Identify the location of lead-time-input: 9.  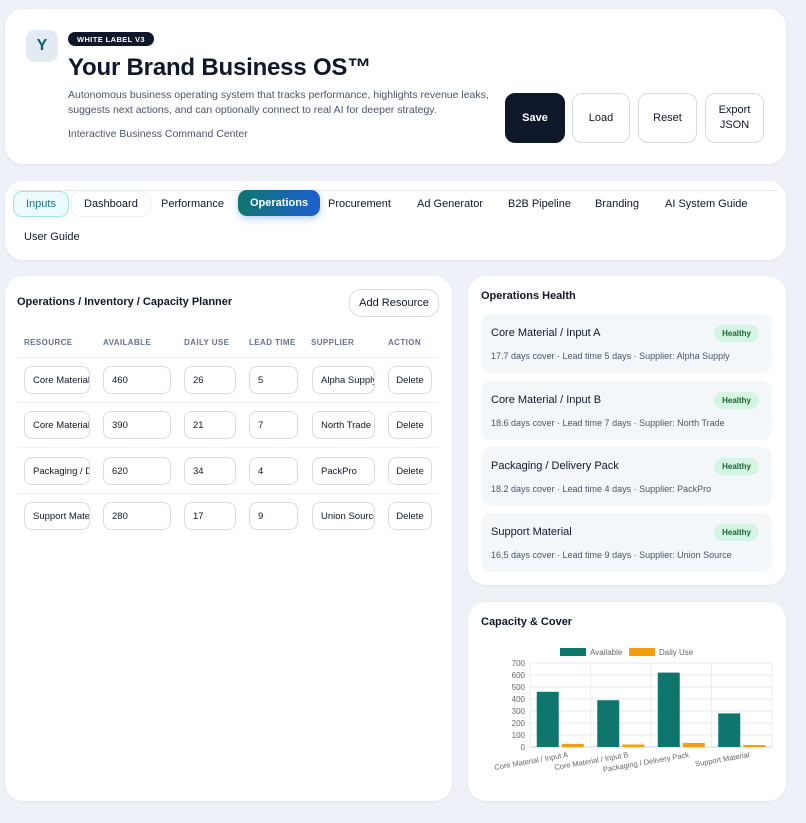
(273, 516).